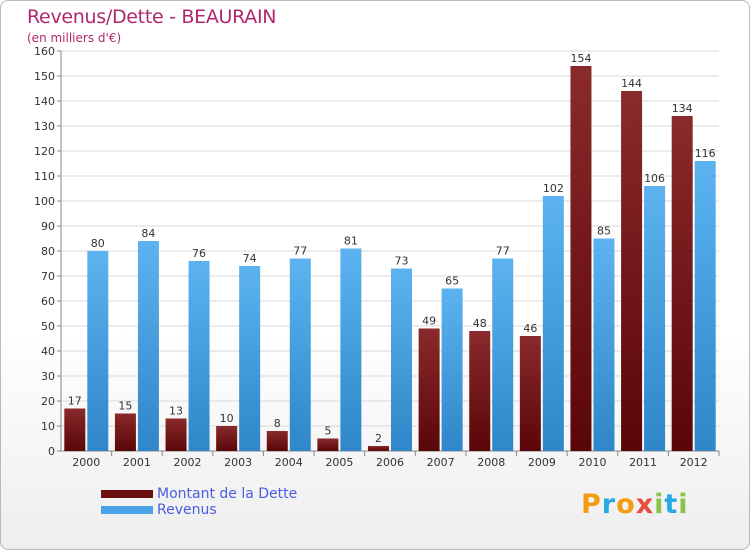 The image size is (750, 550). Describe the element at coordinates (44, 201) in the screenshot. I see `y-tick-label: 100` at that location.